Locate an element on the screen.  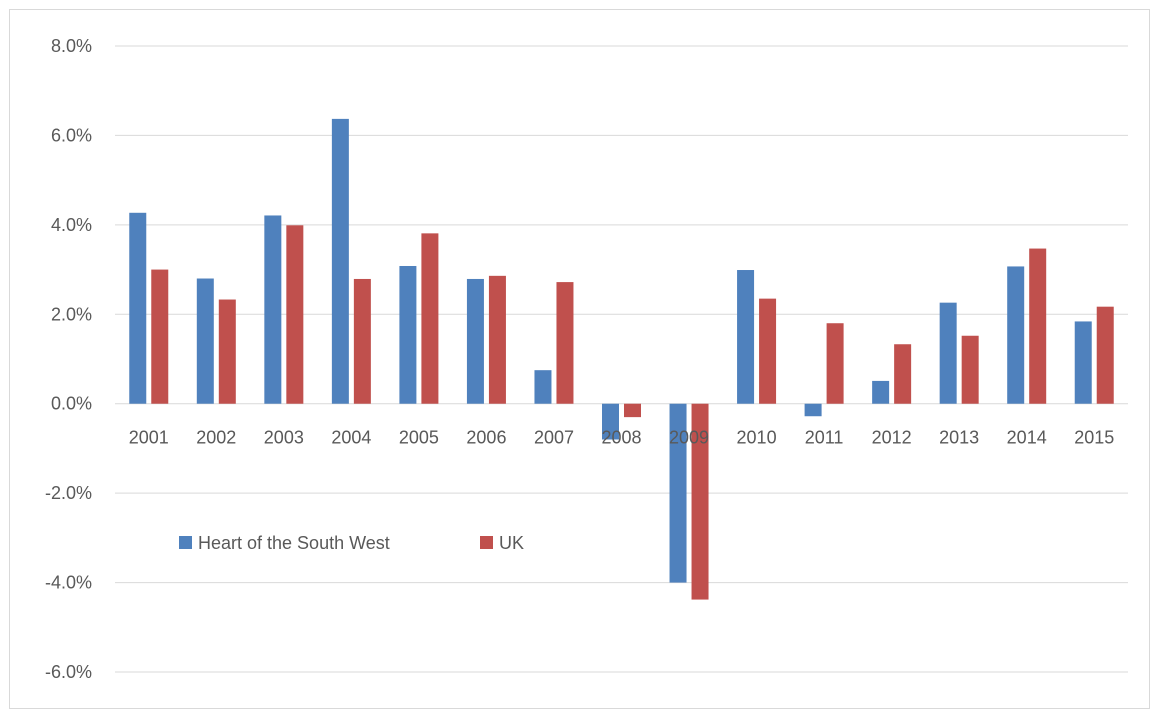
bar-hotsw-2010 is located at coordinates (746, 337).